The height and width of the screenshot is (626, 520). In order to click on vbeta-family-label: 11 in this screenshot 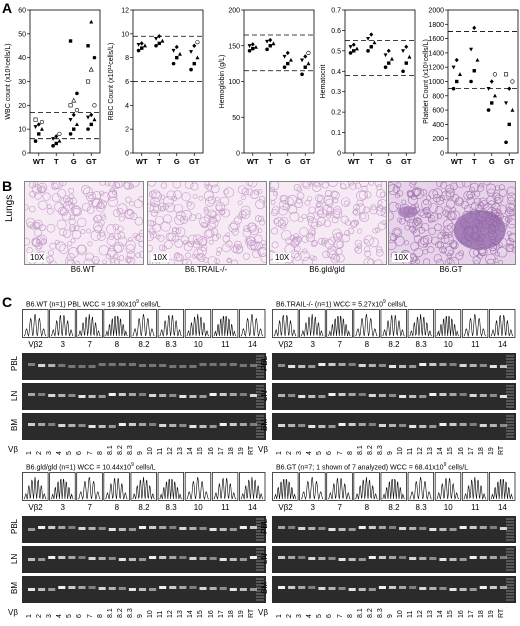, I will do `click(225, 507)`.